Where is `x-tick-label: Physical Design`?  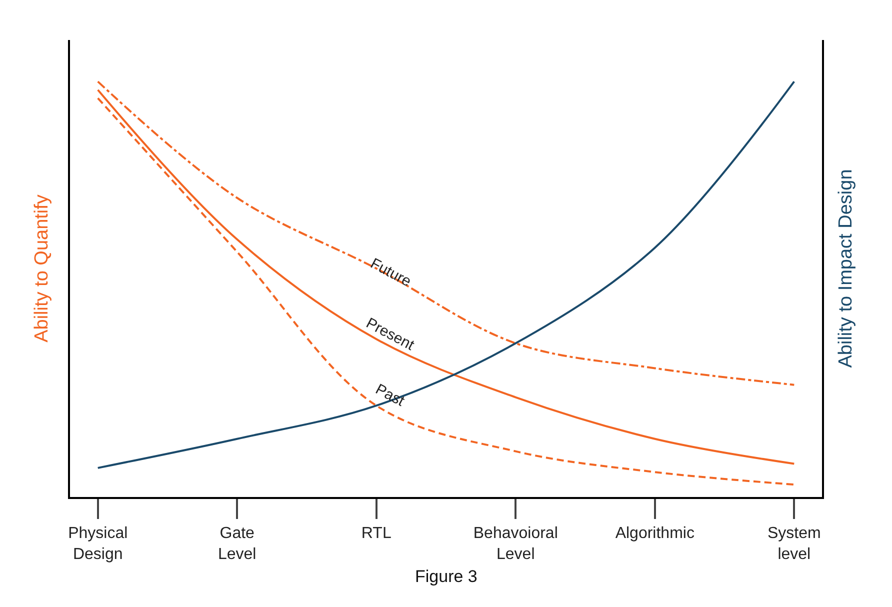 x-tick-label: Physical Design is located at coordinates (98, 544).